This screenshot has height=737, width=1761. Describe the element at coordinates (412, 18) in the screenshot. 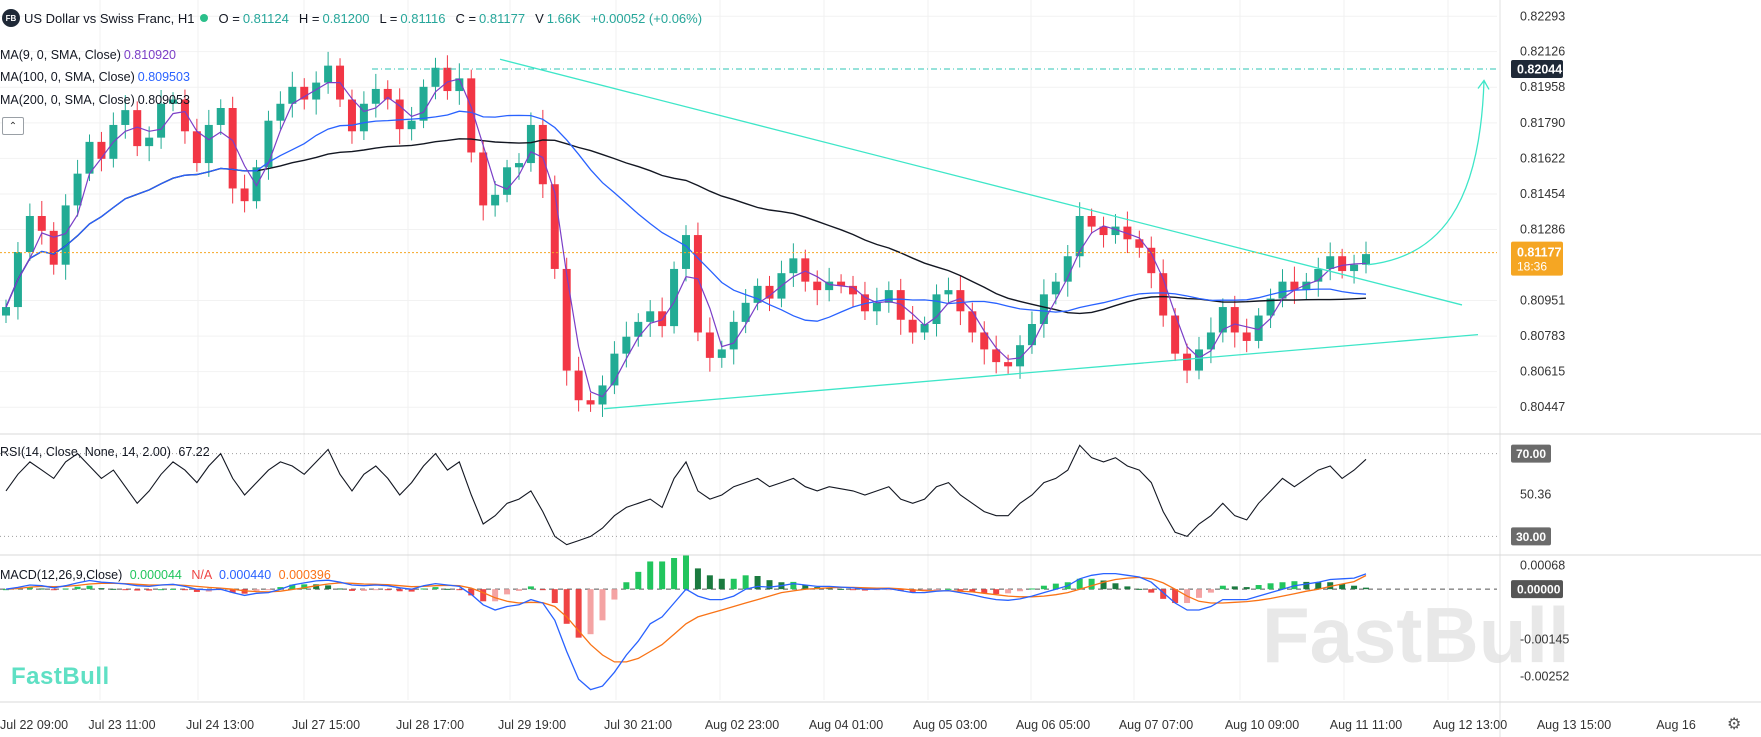

I see `low-value: L = 0.81116` at that location.